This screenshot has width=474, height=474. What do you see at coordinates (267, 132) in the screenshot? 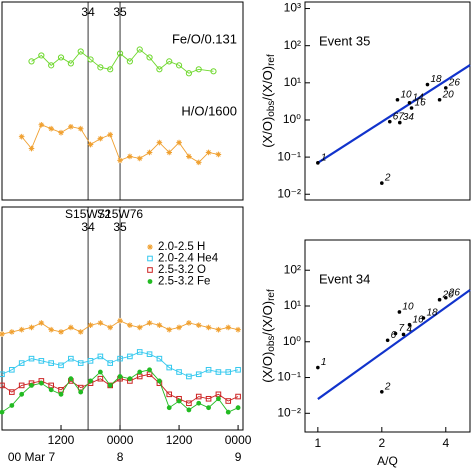
I see `y-axis-label-part: (X/O)` at bounding box center [267, 132].